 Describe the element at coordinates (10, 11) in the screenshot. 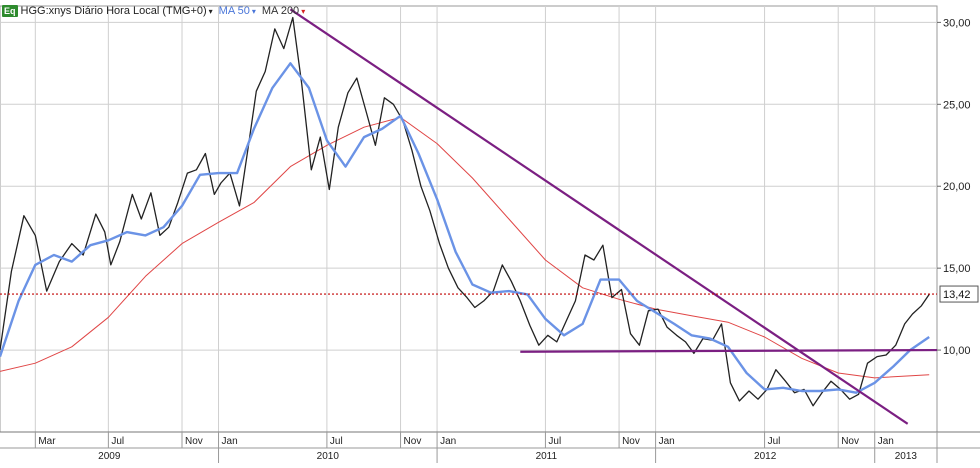

I see `equity-badge: Eq` at that location.